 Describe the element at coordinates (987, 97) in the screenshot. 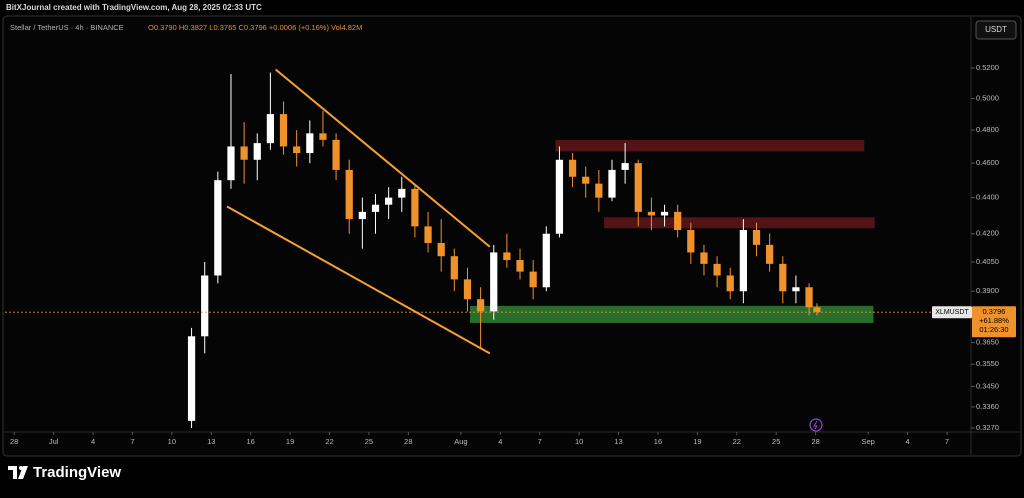

I see `y-tick-label: 0.5000` at that location.